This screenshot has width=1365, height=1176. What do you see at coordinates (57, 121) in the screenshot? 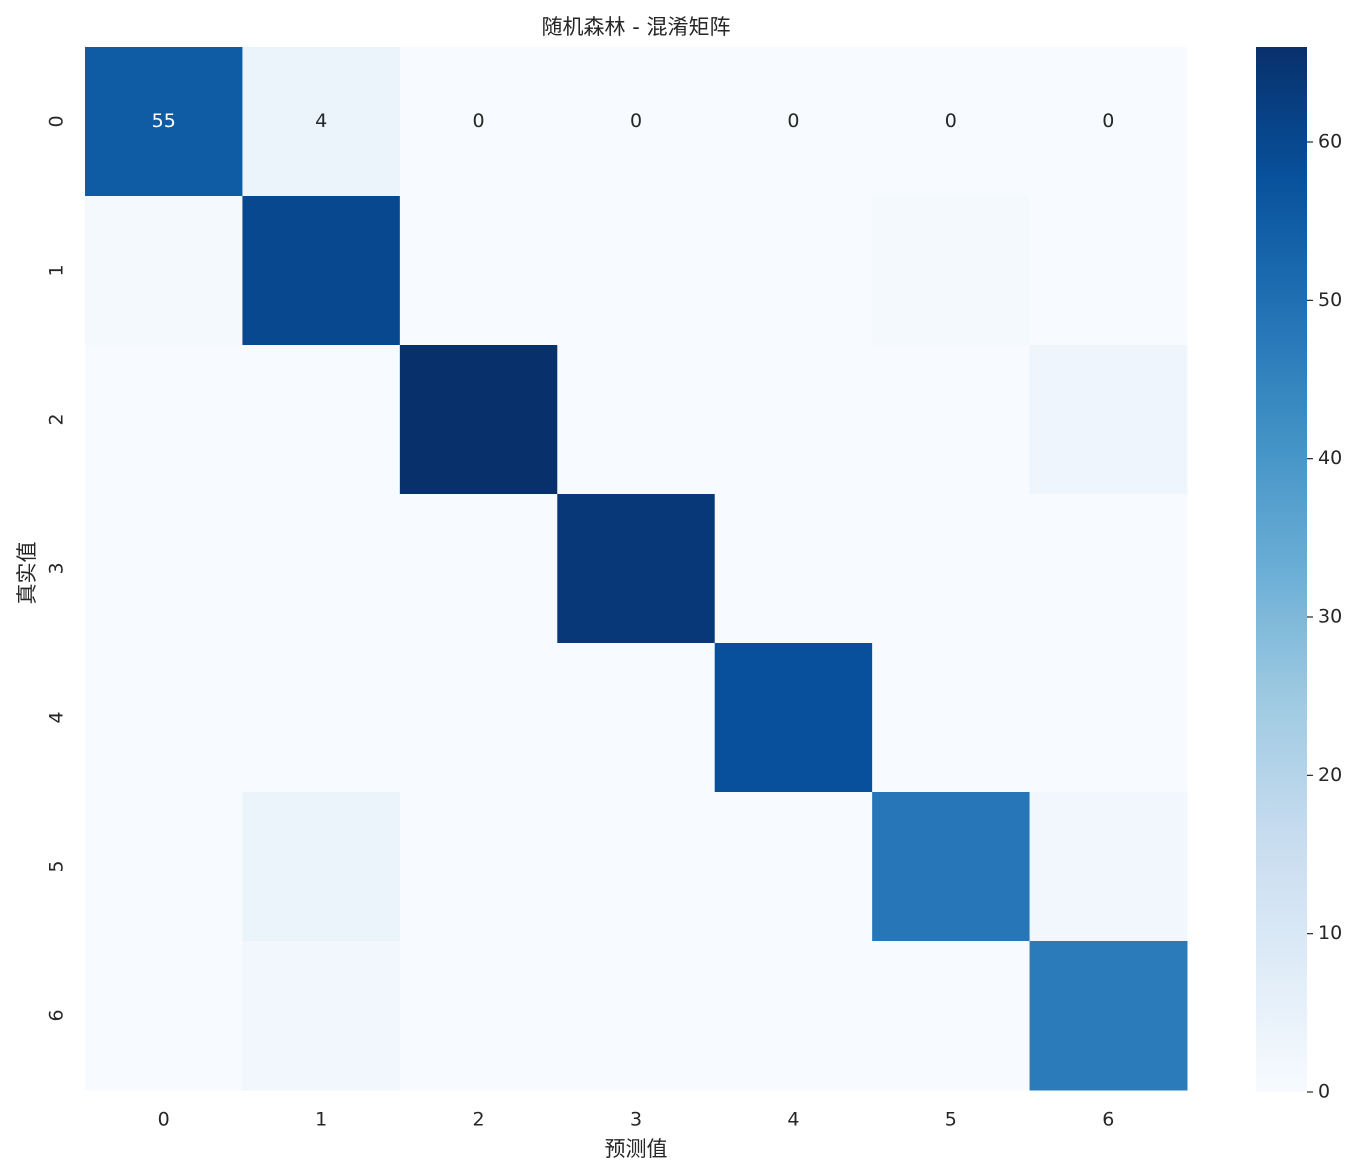
I see `y-tick-label: 0` at bounding box center [57, 121].